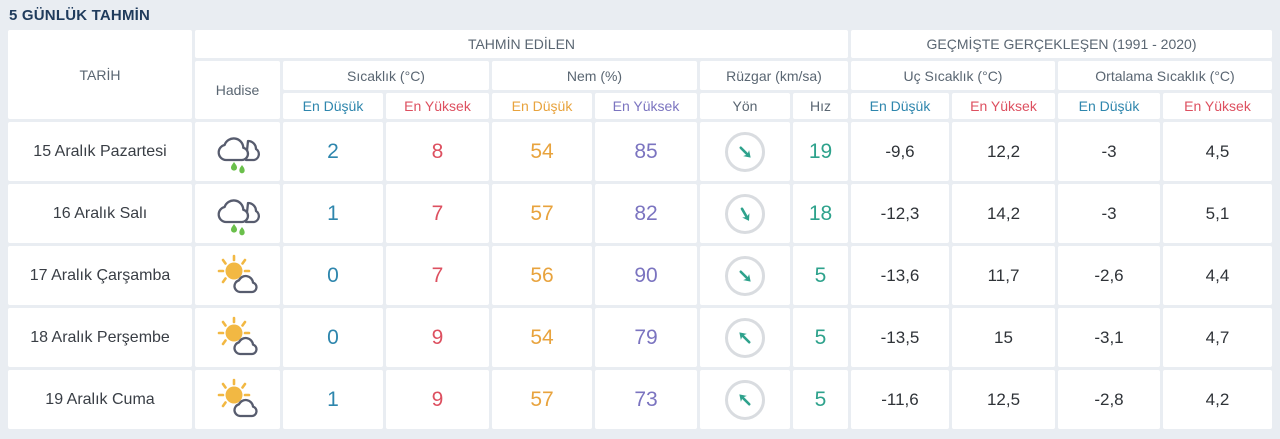  I want to click on page-title: 5 GÜNLÜK TAHMİN, so click(80, 15).